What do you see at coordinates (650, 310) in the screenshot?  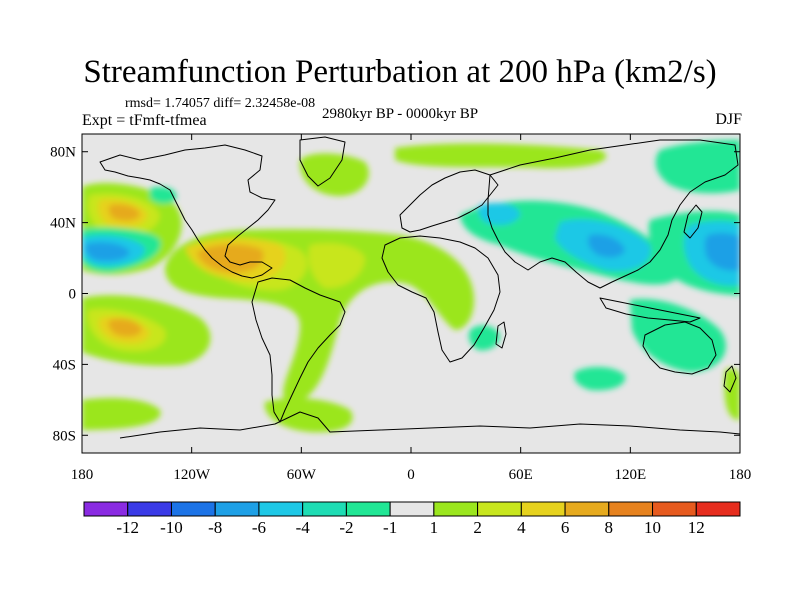 I see `coastline-maritime` at bounding box center [650, 310].